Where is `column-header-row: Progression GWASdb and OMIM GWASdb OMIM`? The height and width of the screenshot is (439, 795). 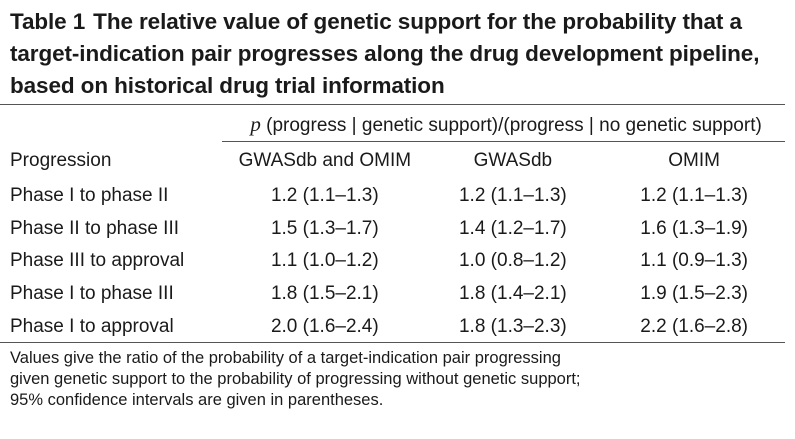
column-header-row: Progression GWASdb and OMIM GWASdb OMIM is located at coordinates (392, 160).